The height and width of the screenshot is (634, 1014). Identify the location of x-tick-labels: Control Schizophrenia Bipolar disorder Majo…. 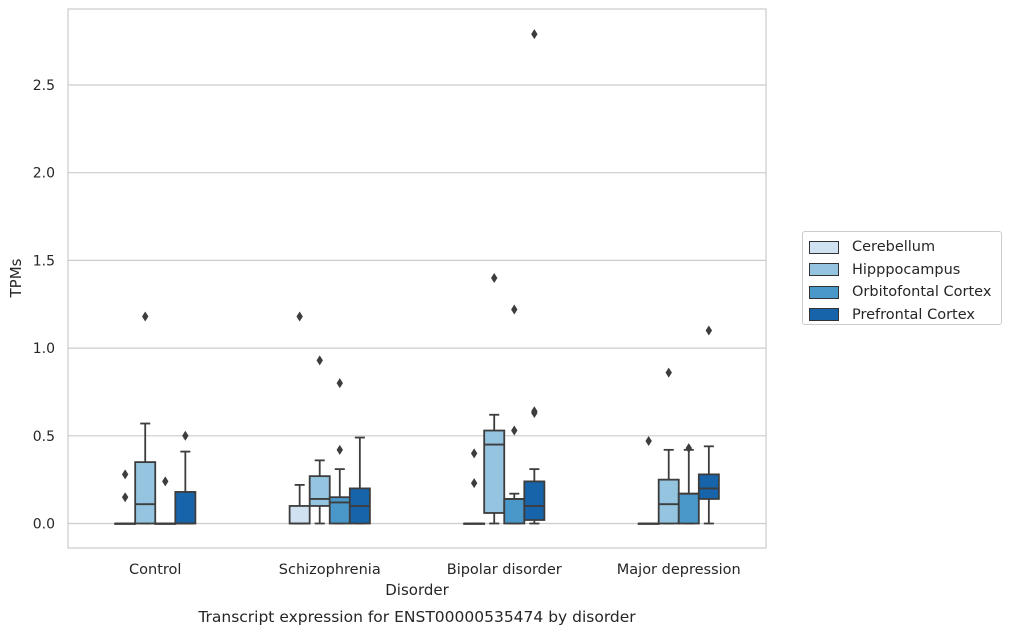
(435, 570).